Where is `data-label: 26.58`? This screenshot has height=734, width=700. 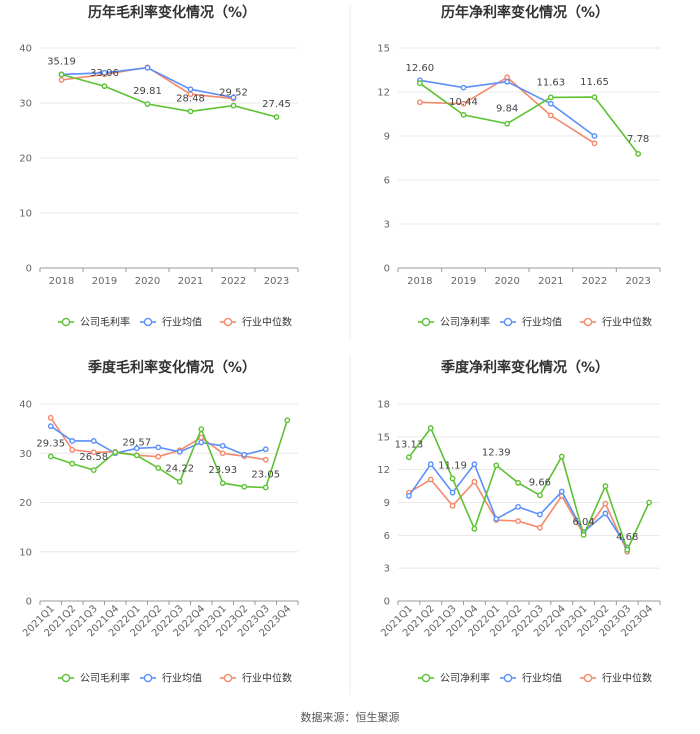
data-label: 26.58 is located at coordinates (93, 457).